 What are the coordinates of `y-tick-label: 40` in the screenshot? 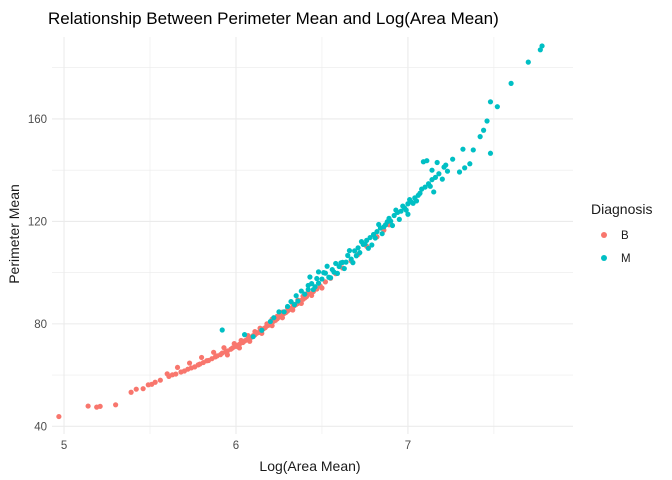 It's located at (40, 427).